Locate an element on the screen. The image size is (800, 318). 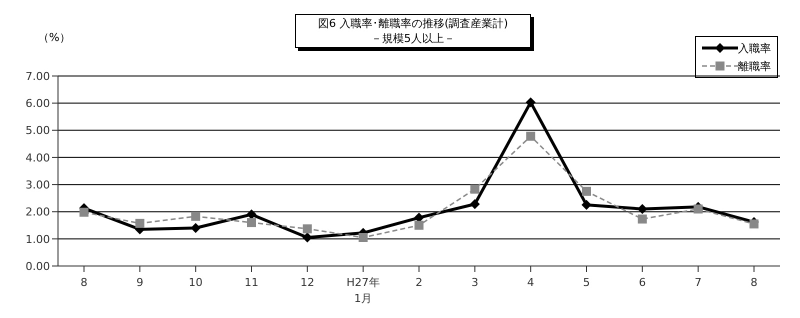
x-tick-label: 4 is located at coordinates (530, 282).